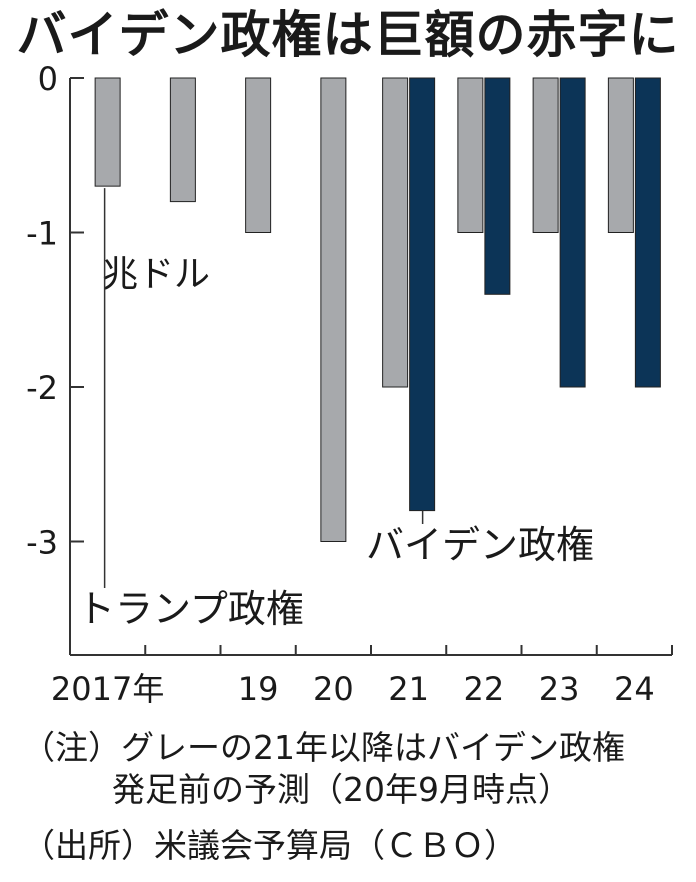 Image resolution: width=696 pixels, height=882 pixels. I want to click on x-tick-label: 20, so click(333, 689).